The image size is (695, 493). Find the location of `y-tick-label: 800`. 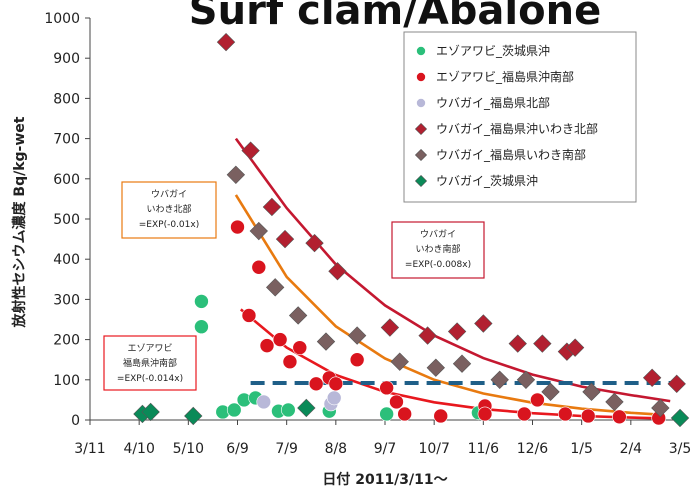

y-tick-label: 800 is located at coordinates (66, 99).